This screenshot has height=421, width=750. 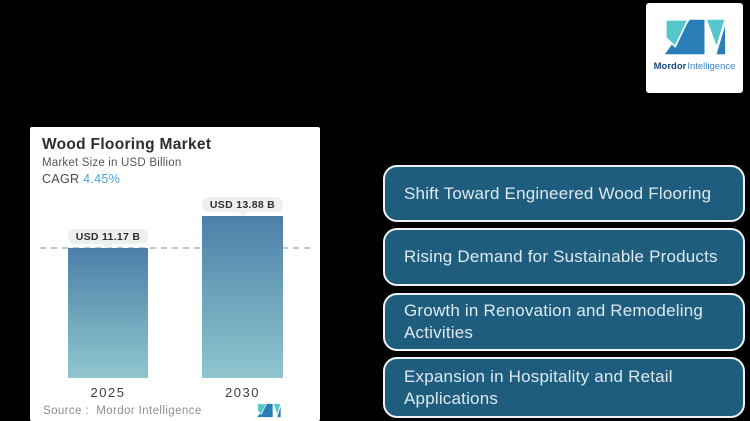 I want to click on trend-box-sustainable-products: Rising Demand for Sustainable Products, so click(x=564, y=257).